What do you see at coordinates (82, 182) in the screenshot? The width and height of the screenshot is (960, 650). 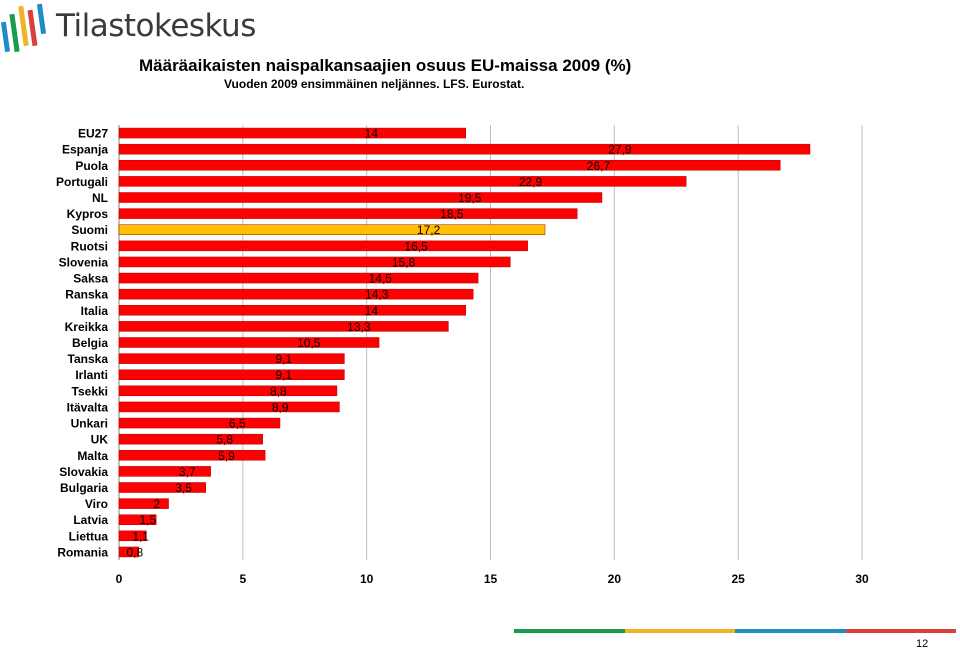 I see `category-label: Portugali` at bounding box center [82, 182].